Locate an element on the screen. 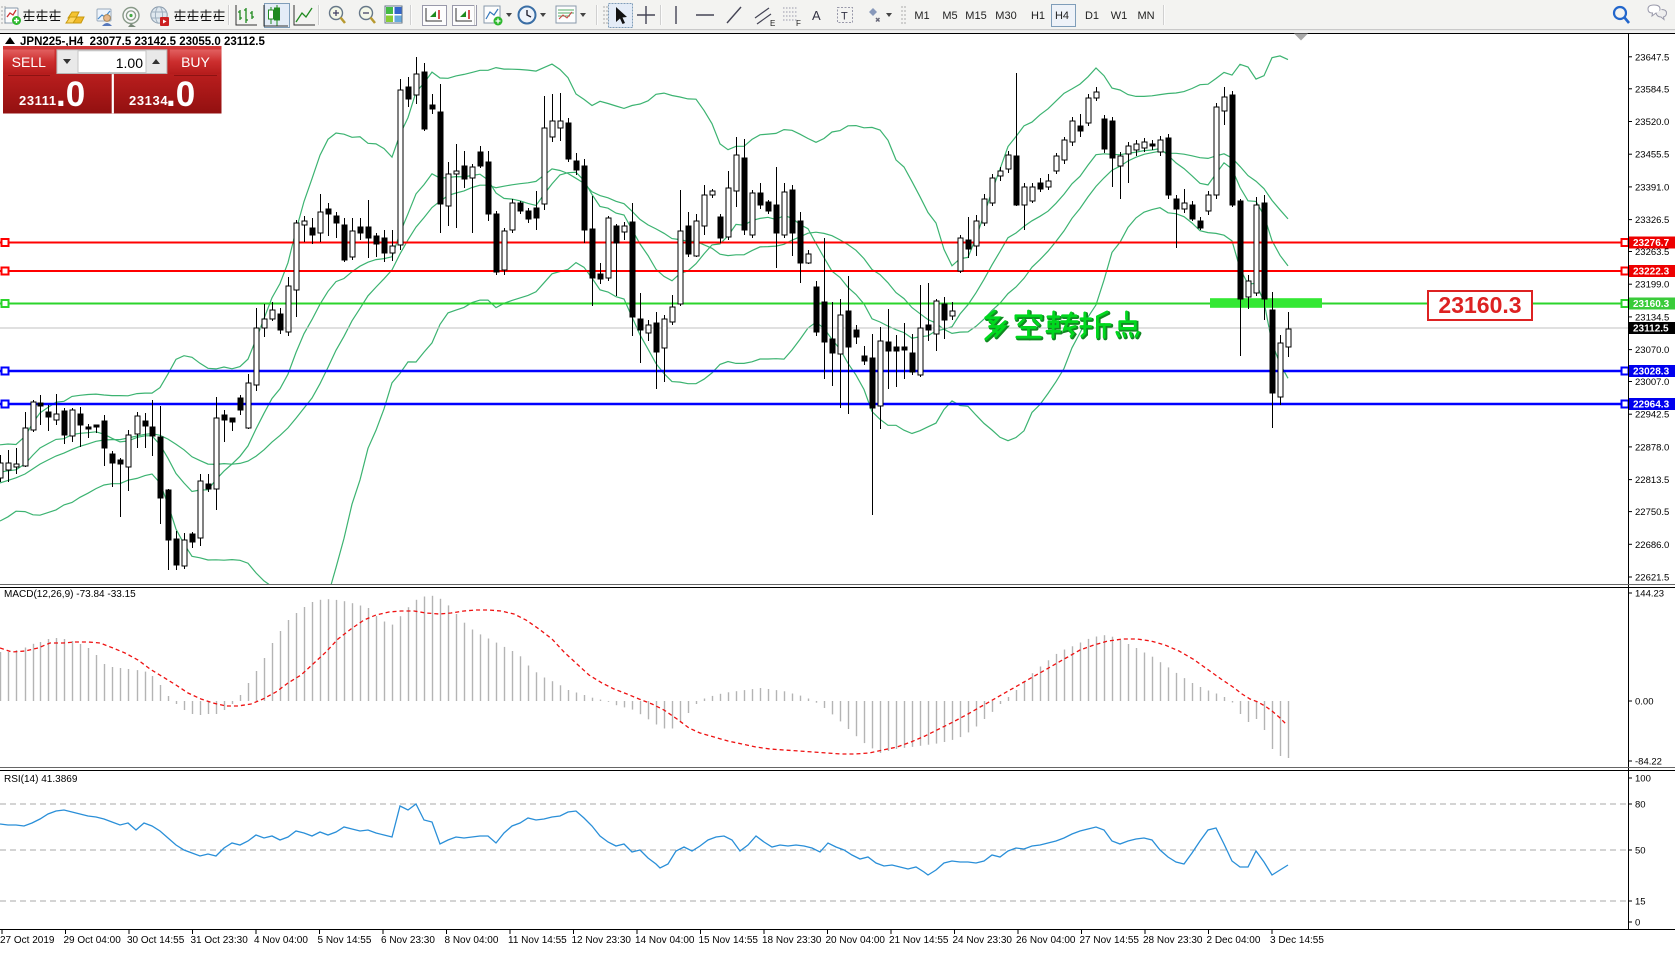  svg-text: 23276.7 is located at coordinates (1651, 243).